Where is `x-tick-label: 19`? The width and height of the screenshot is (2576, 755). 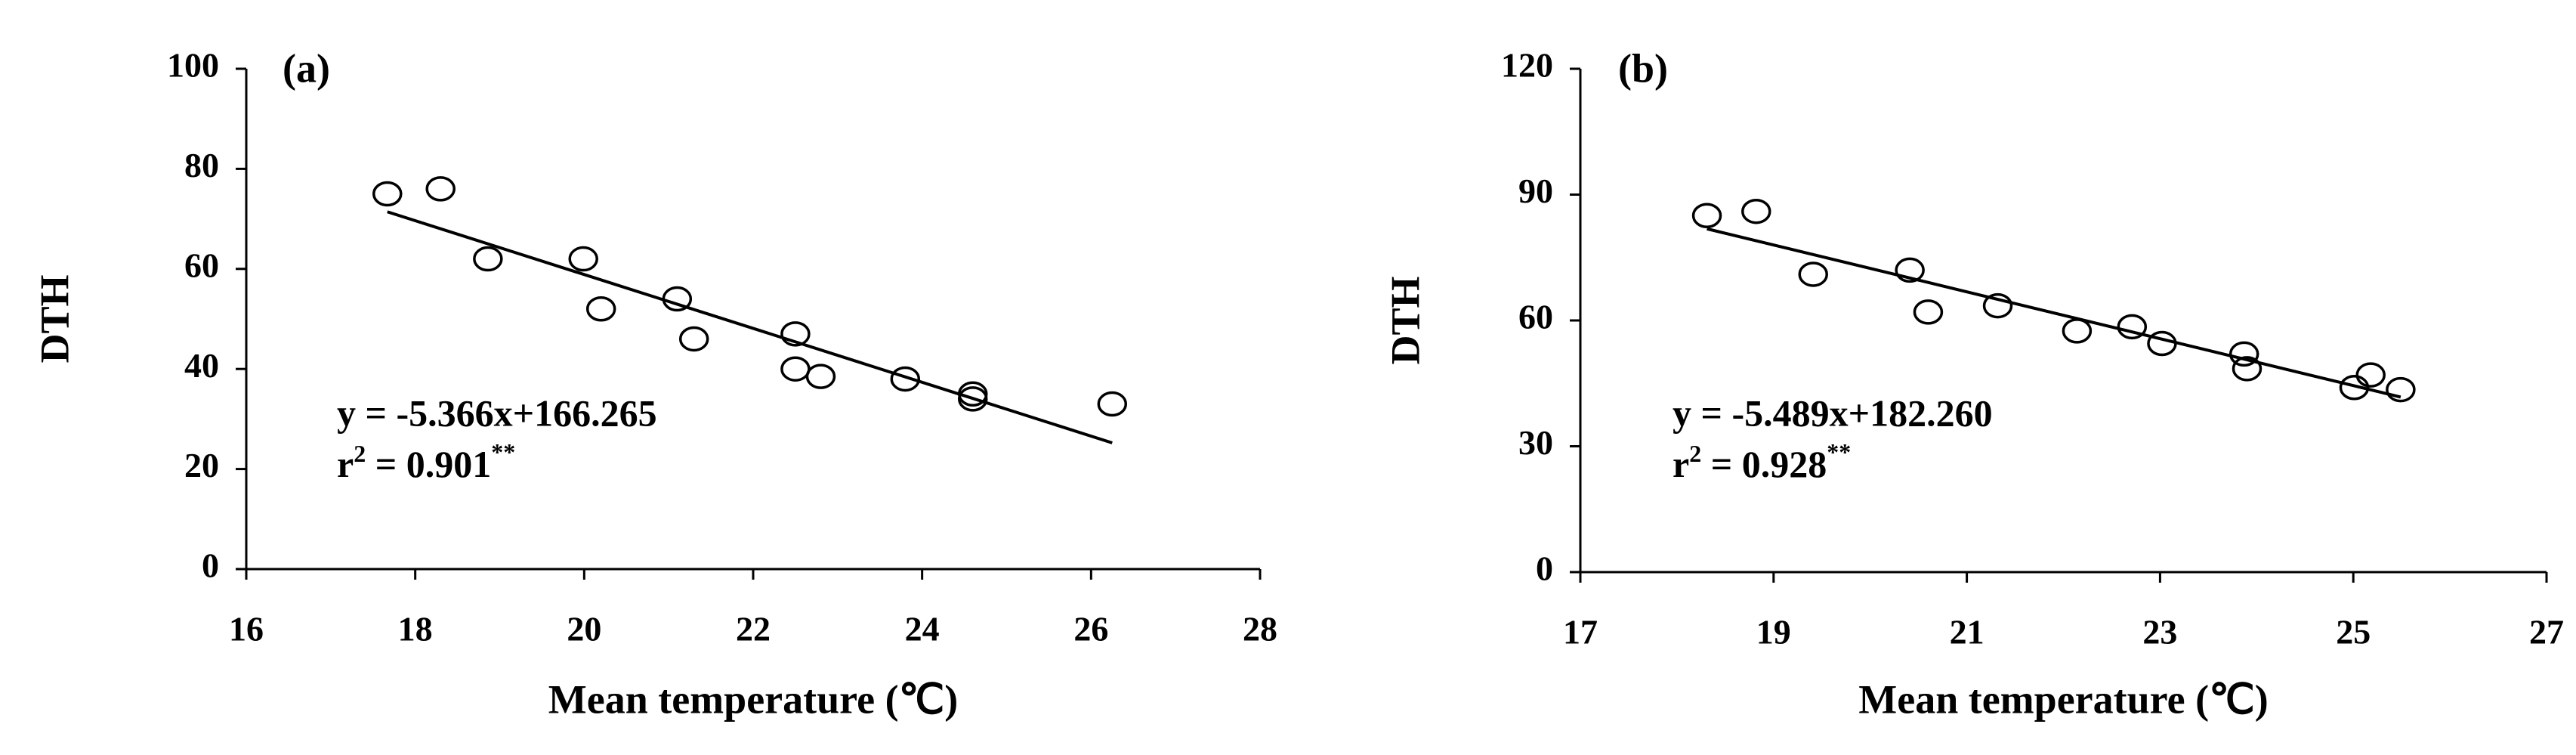 x-tick-label: 19 is located at coordinates (1773, 632).